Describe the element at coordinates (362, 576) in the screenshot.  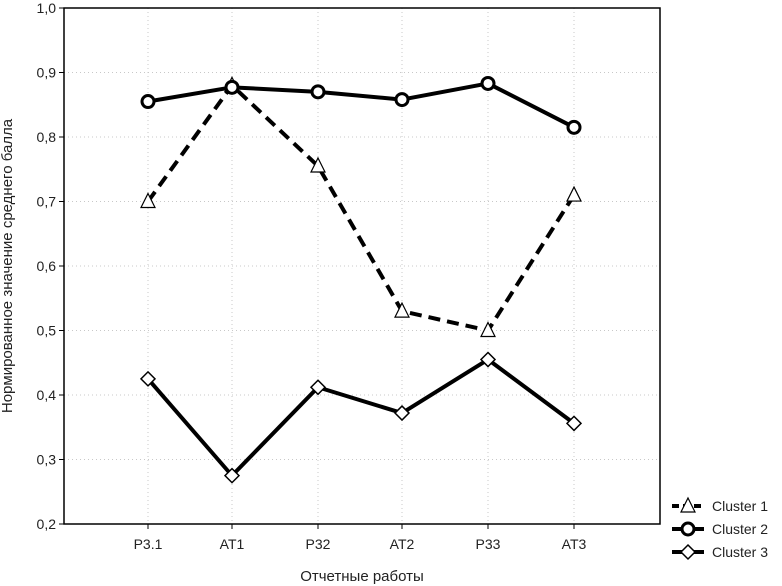
I see `x-axis-title: Отчетные работы` at that location.